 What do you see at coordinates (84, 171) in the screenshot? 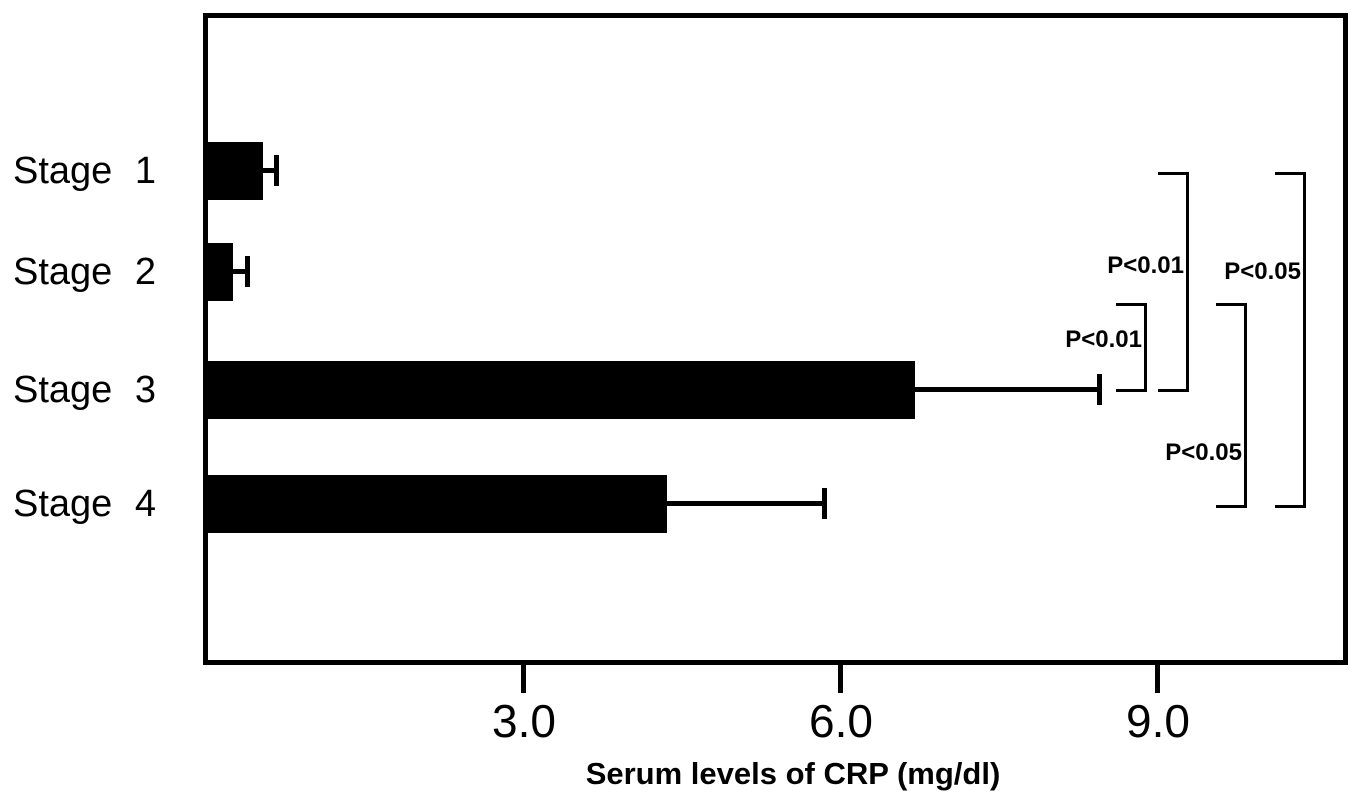
I see `category-label-stage-1: Stage 1` at bounding box center [84, 171].